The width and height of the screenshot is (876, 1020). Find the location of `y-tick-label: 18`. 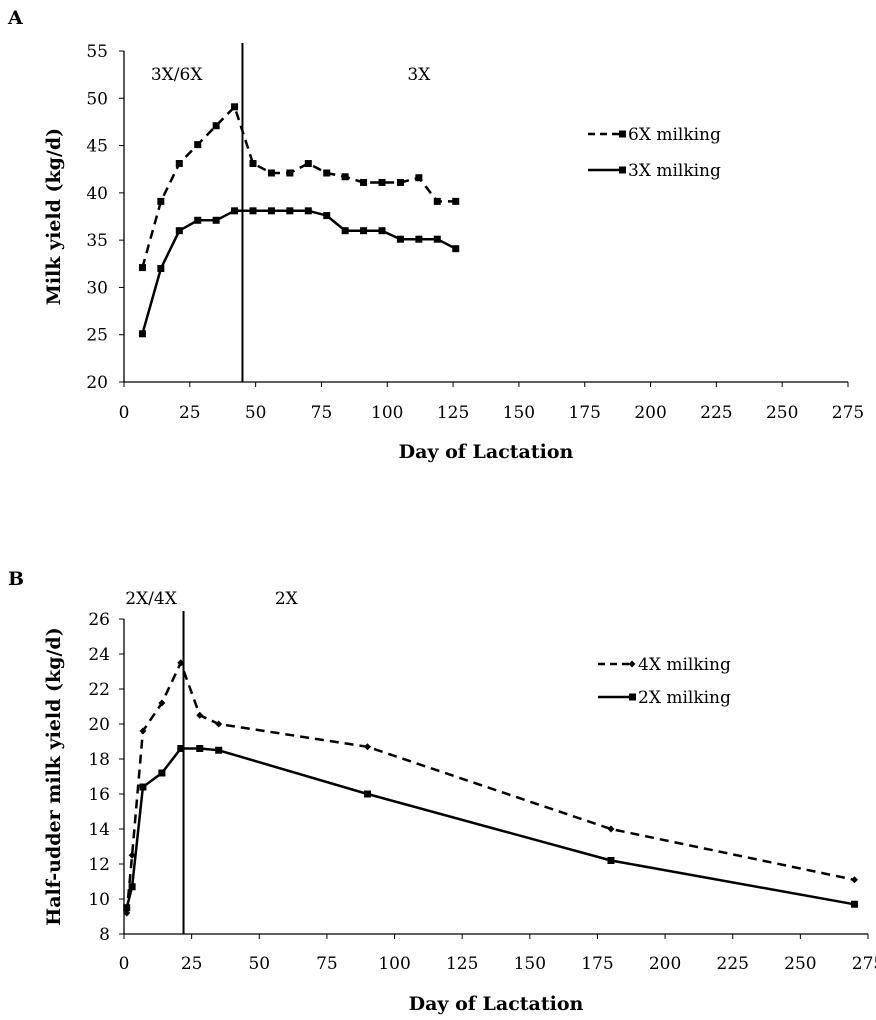

y-tick-label: 18 is located at coordinates (99, 760).